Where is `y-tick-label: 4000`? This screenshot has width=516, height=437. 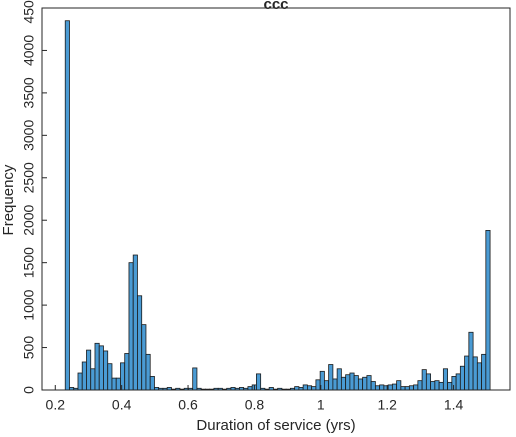
y-tick-label: 4000 is located at coordinates (29, 50).